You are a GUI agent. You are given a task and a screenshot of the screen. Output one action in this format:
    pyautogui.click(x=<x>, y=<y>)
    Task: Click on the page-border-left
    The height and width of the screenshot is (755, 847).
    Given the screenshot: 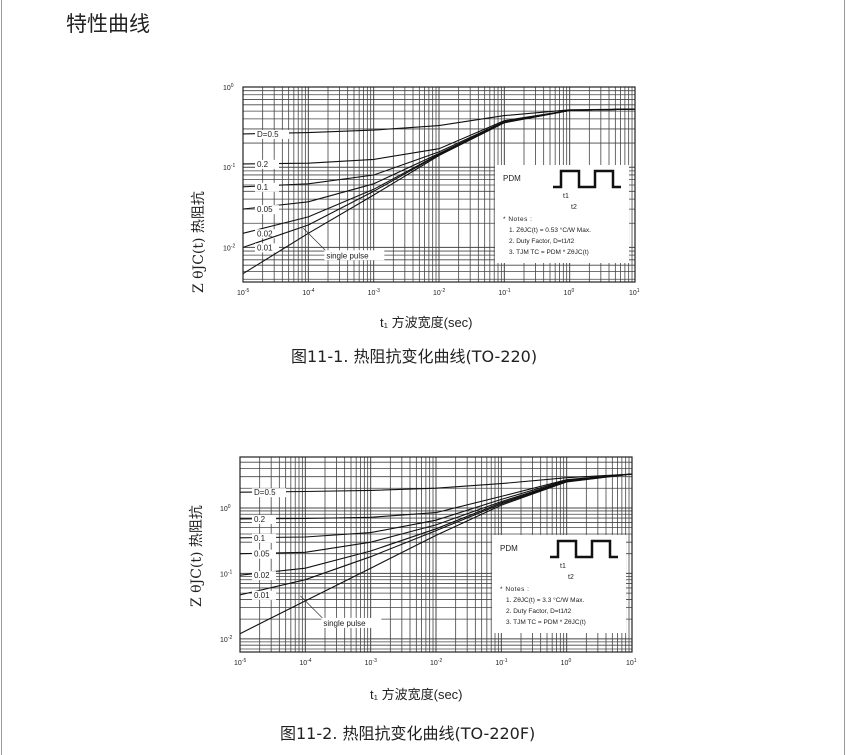 What is the action you would take?
    pyautogui.click(x=1, y=377)
    